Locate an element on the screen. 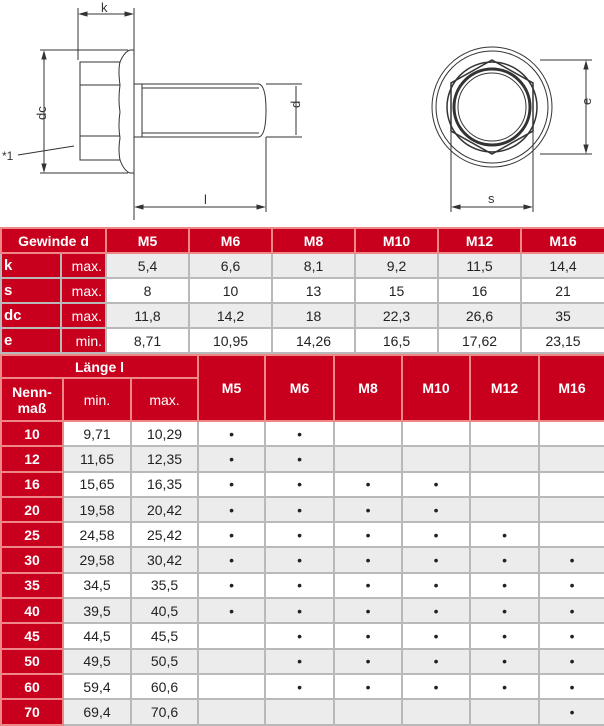 The image size is (604, 726). min-length: 15,65 is located at coordinates (97, 484).